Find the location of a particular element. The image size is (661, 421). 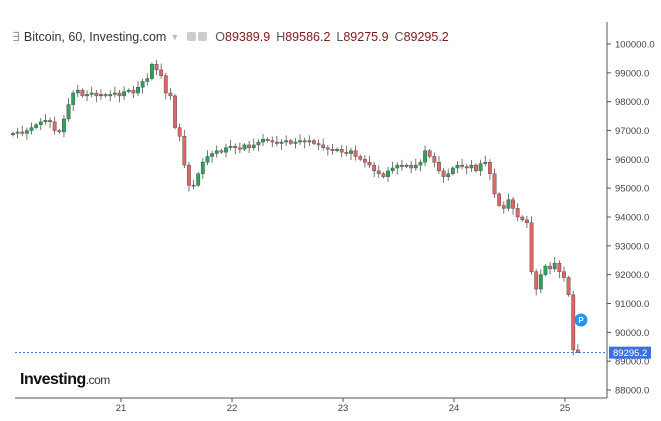

logo-suffix: .com is located at coordinates (98, 380).